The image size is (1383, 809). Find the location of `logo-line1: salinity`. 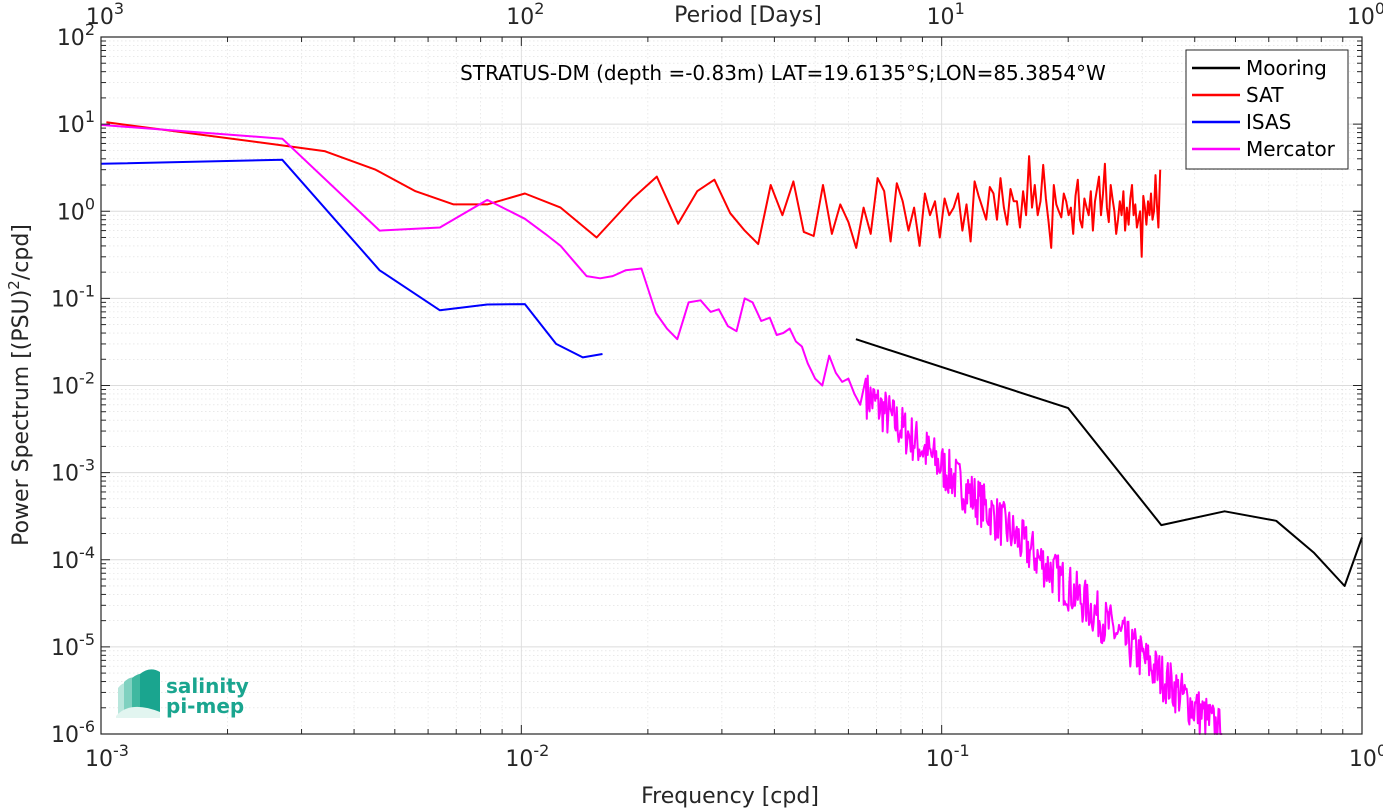

logo-line1: salinity is located at coordinates (207, 686).